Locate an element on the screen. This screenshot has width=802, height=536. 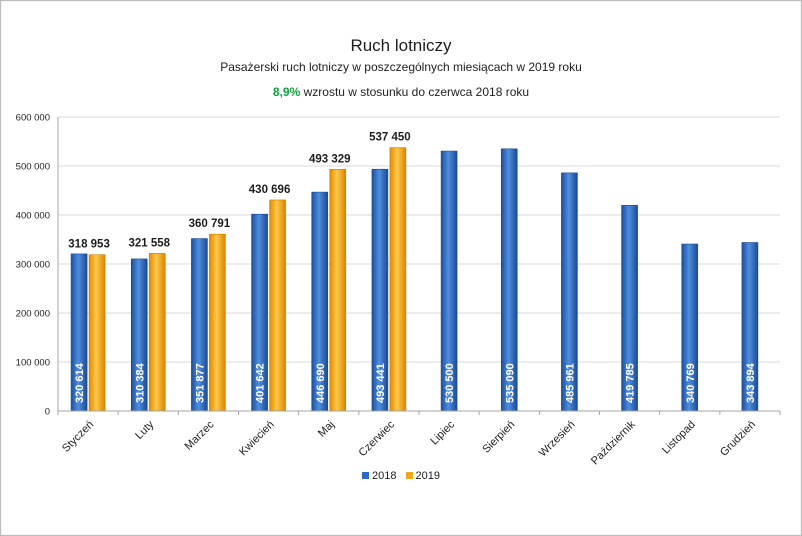
y-tick-label: 600 000 is located at coordinates (33, 118).